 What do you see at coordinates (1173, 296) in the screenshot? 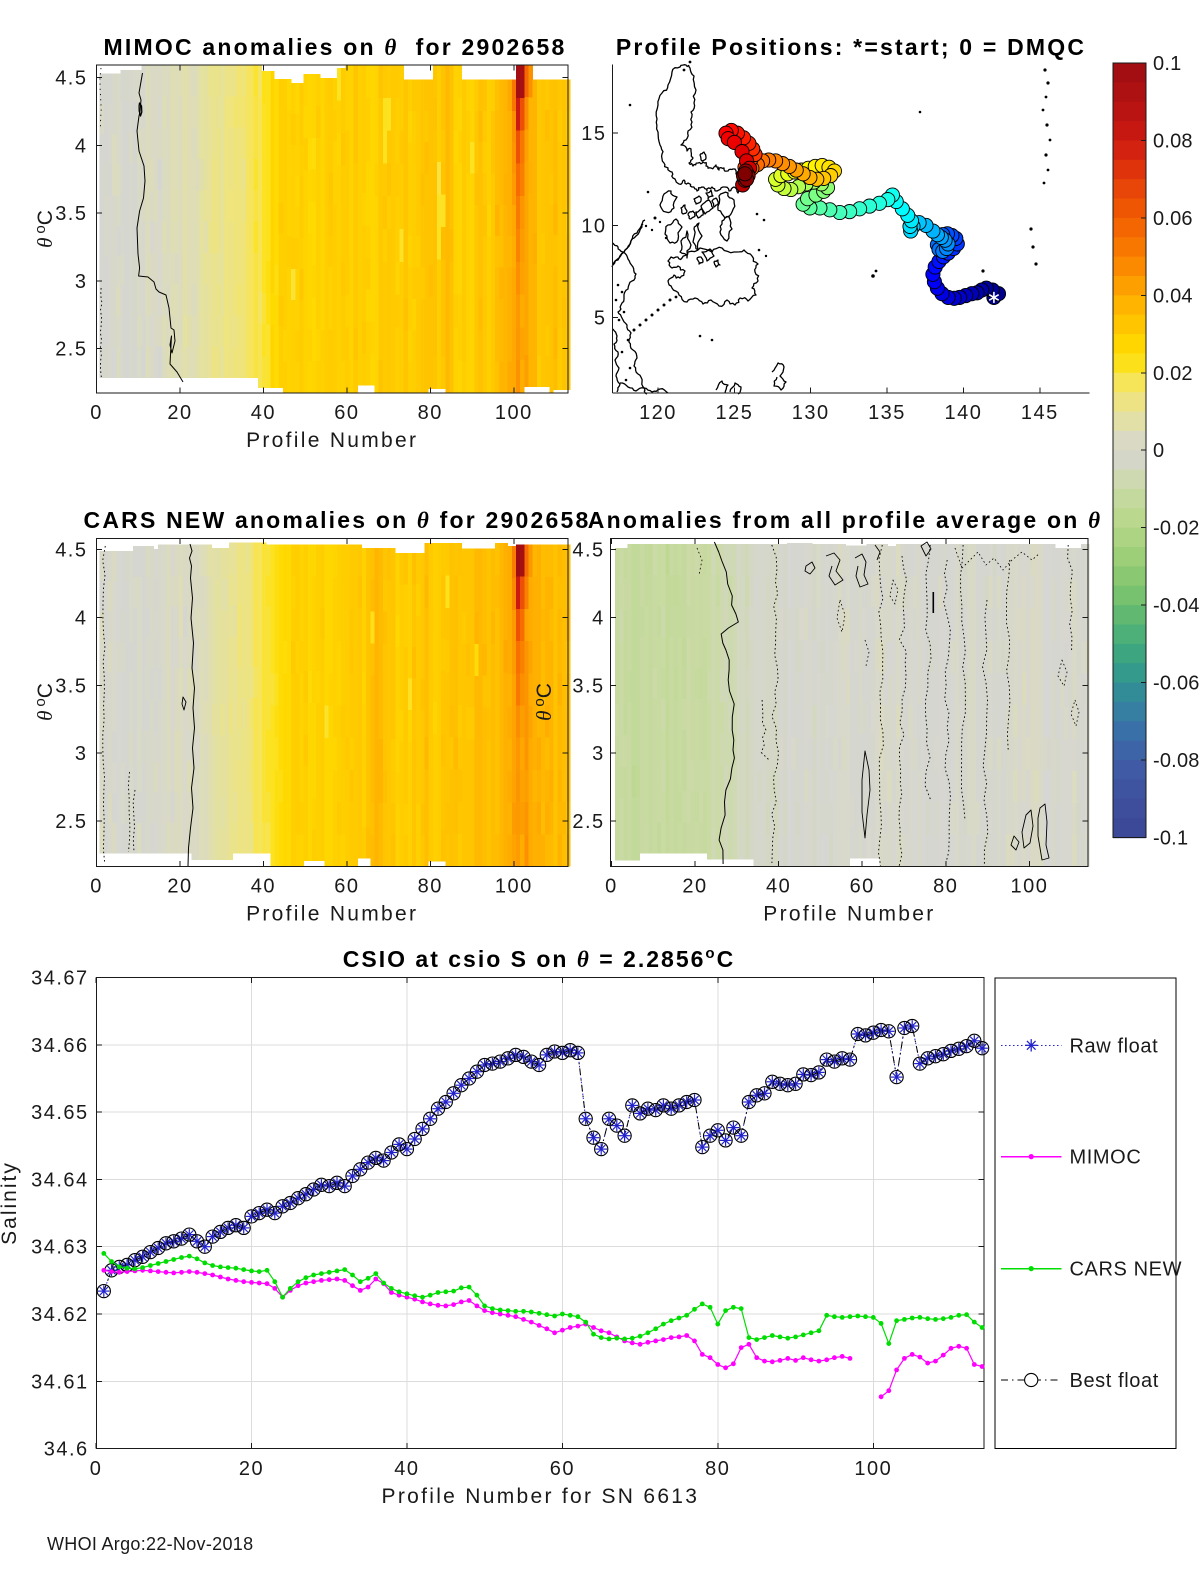
I see `svg-text: 0.04` at bounding box center [1173, 296].